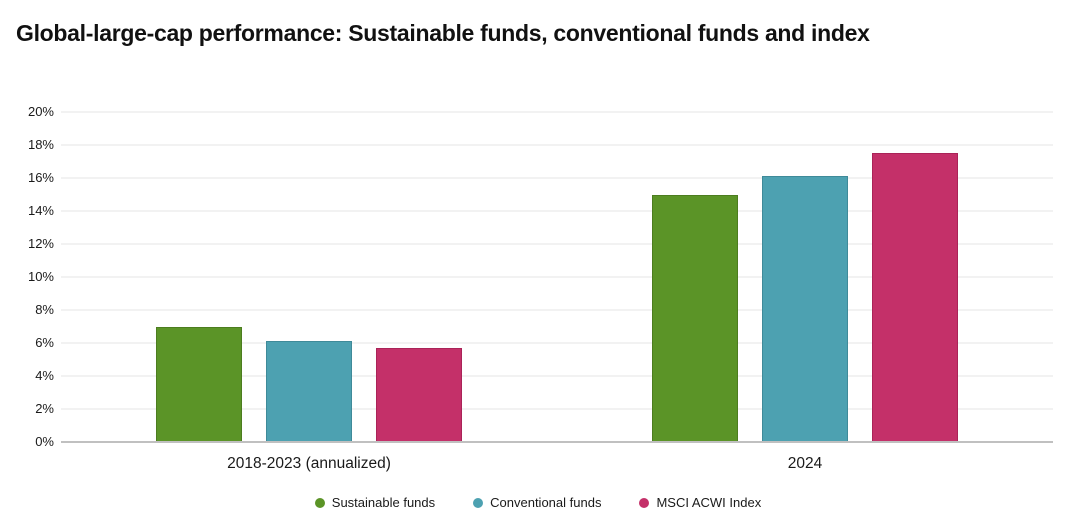  Describe the element at coordinates (40, 177) in the screenshot. I see `y-tick-label: 16%` at that location.